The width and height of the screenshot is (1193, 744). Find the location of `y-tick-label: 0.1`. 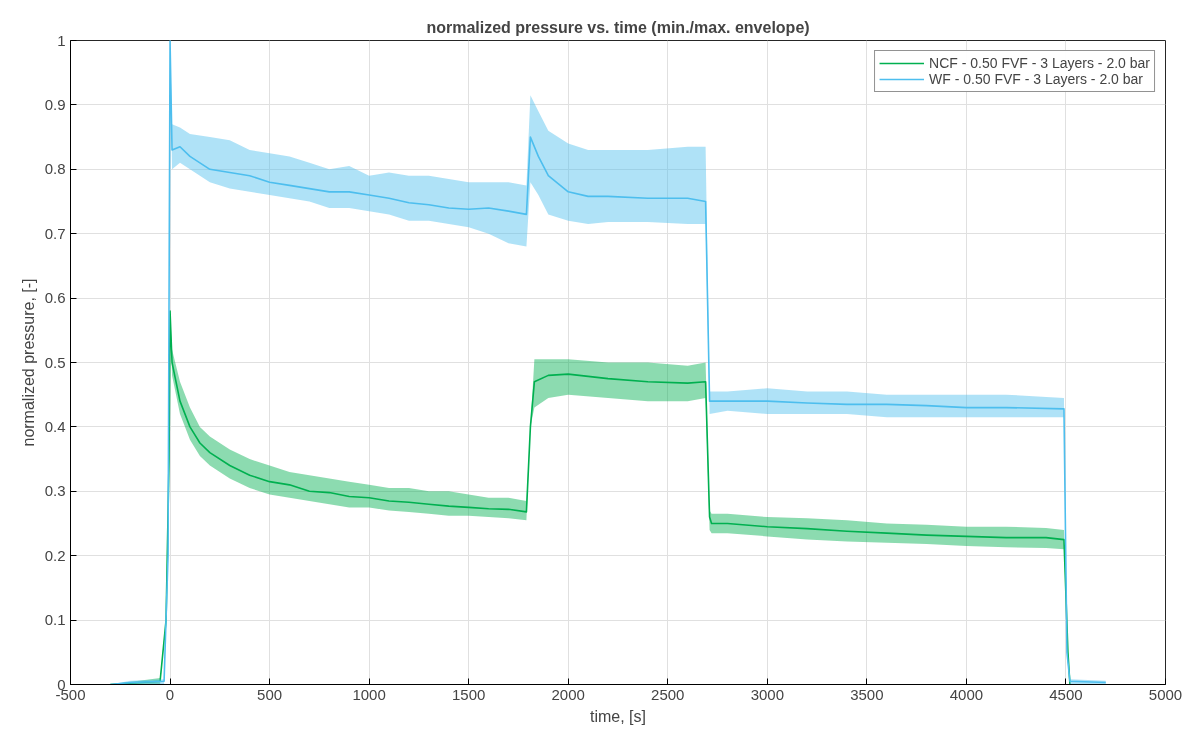

y-tick-label: 0.1 is located at coordinates (55, 620).